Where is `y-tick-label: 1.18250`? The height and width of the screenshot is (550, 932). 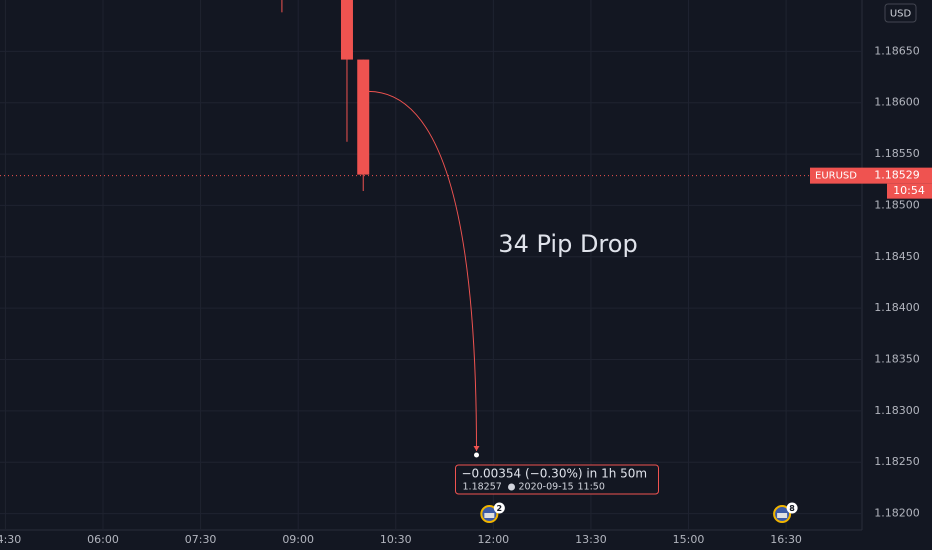 y-tick-label: 1.18250 is located at coordinates (897, 461).